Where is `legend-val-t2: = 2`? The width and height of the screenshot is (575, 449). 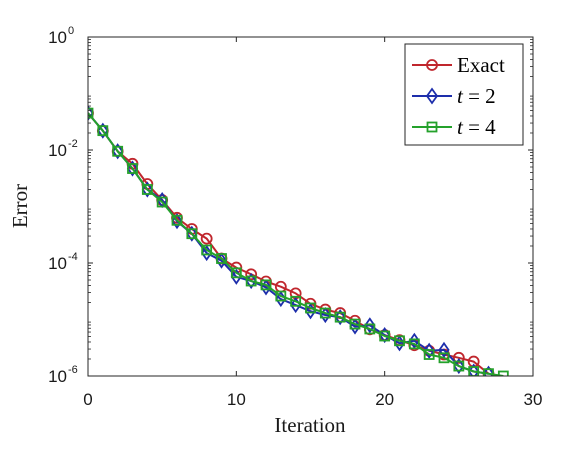
legend-val-t2: = 2 is located at coordinates (479, 96).